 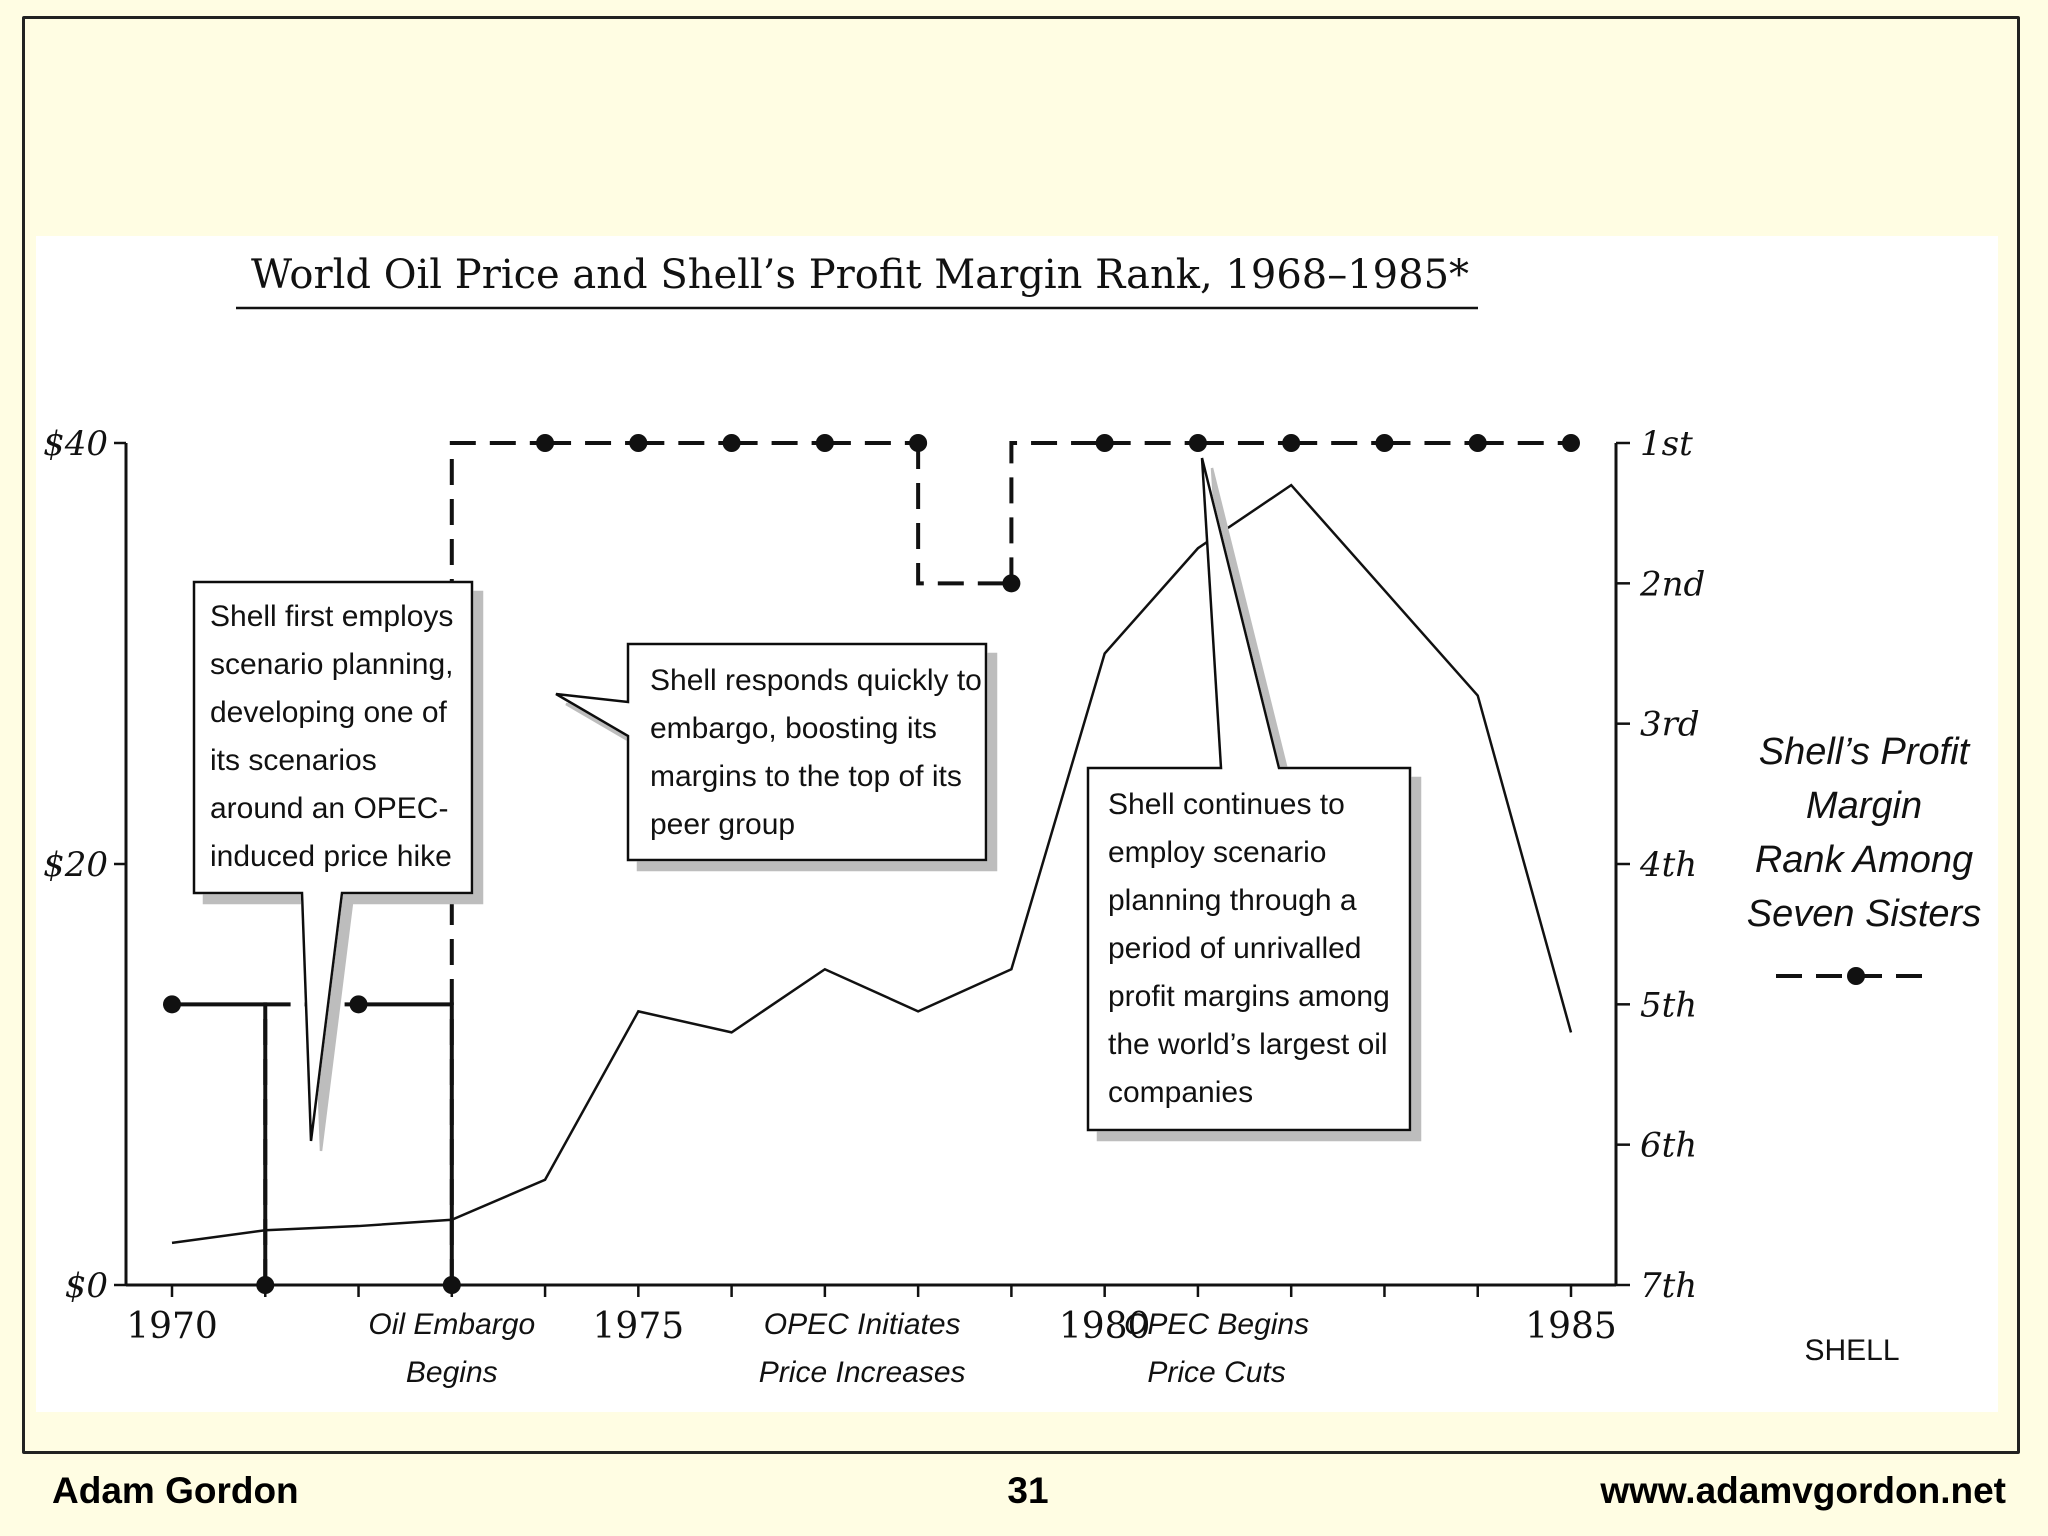 What do you see at coordinates (86, 1286) in the screenshot?
I see `left-tick-label: $0` at bounding box center [86, 1286].